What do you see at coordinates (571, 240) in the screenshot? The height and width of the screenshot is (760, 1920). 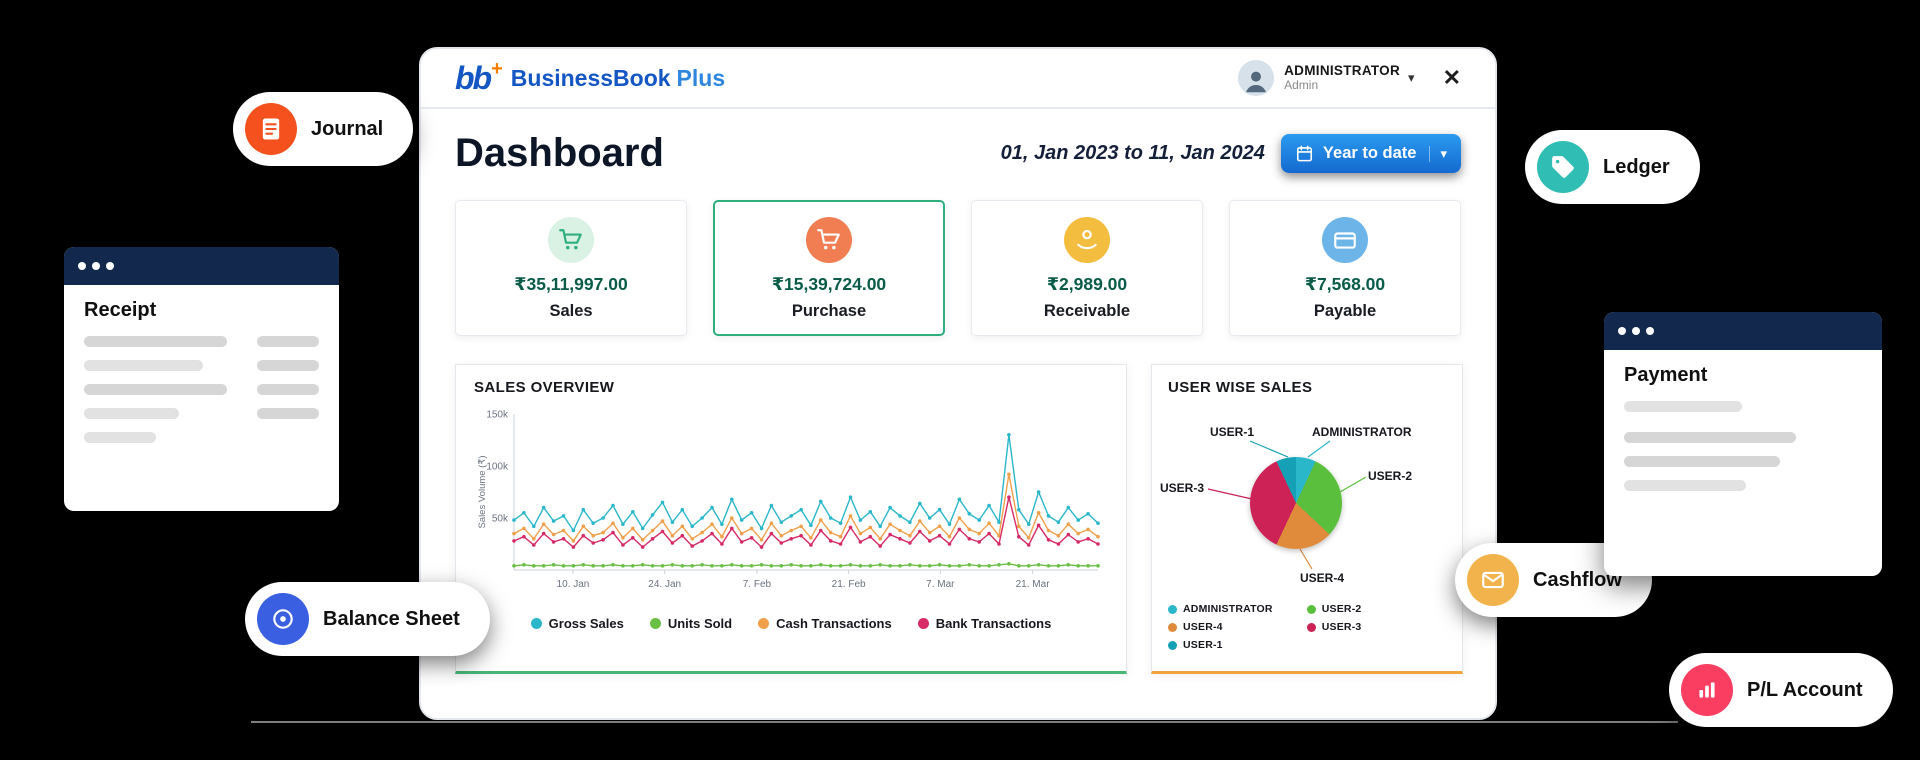 I see `sales-cart-icon` at bounding box center [571, 240].